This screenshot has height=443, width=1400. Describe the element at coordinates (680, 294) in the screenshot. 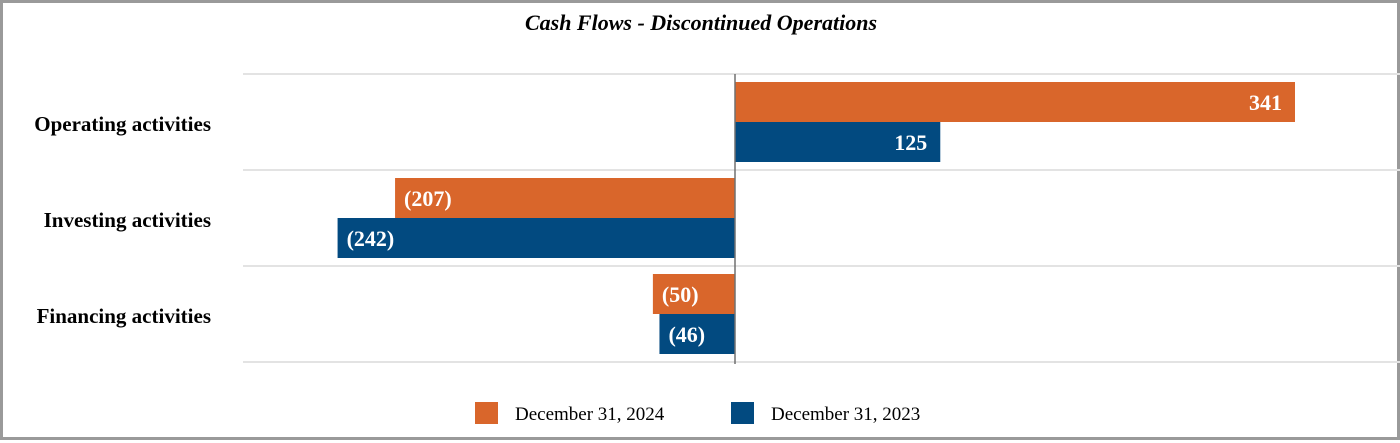

I see `data-label: (50)` at that location.